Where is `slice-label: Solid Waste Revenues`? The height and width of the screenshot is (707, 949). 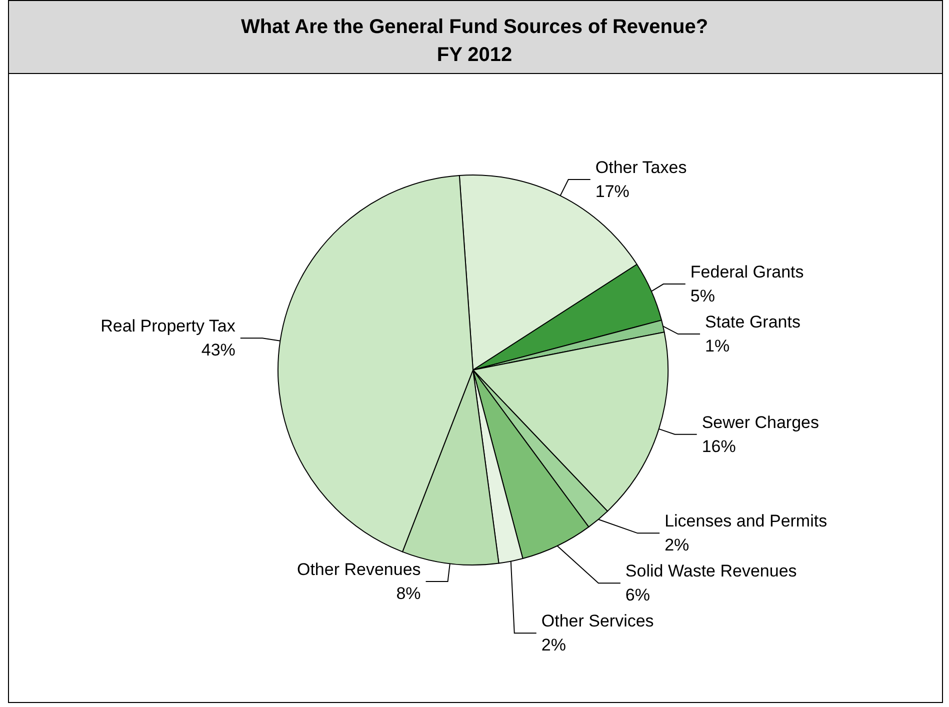 slice-label: Solid Waste Revenues is located at coordinates (711, 571).